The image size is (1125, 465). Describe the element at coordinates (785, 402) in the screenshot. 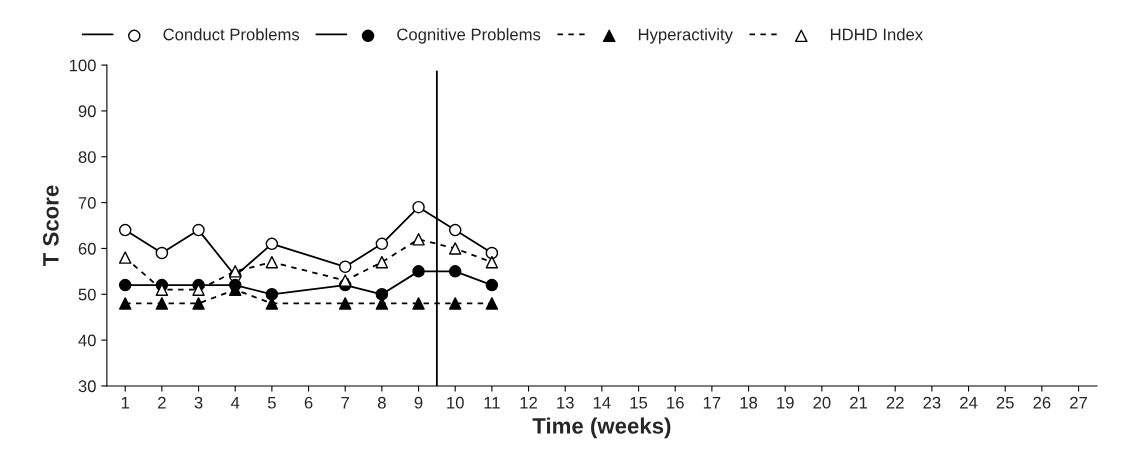

I see `x-tick-label: 19` at that location.